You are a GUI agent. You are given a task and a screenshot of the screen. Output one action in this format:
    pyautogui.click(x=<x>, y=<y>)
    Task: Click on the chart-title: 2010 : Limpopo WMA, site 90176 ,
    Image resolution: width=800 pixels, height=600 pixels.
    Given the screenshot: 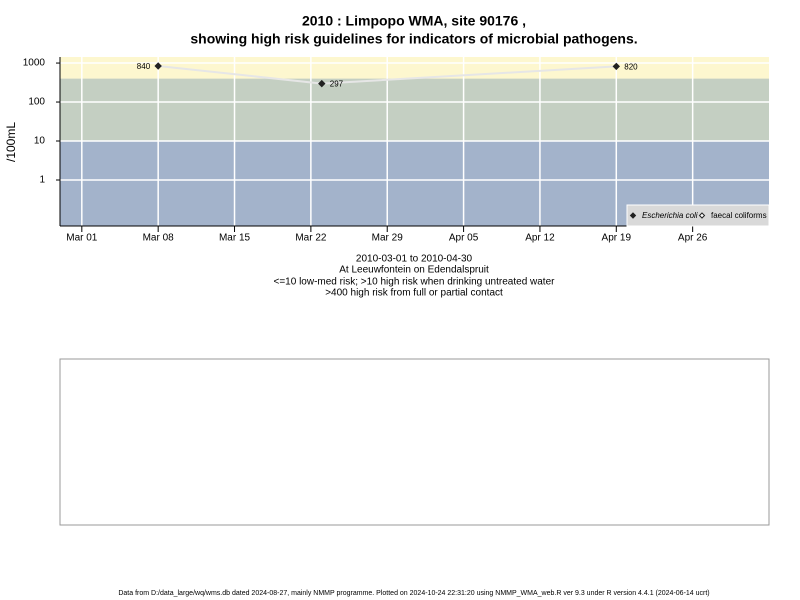 What is the action you would take?
    pyautogui.click(x=414, y=21)
    